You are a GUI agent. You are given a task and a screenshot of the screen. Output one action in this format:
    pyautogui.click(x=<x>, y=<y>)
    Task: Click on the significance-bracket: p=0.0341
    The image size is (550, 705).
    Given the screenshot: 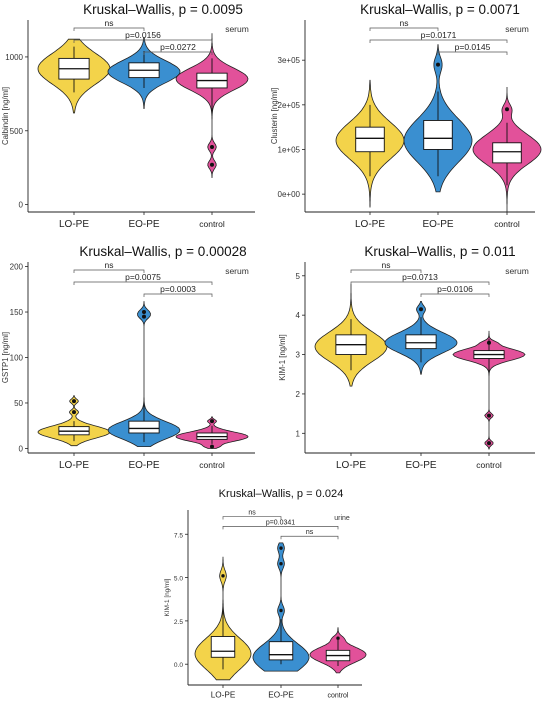 What is the action you would take?
    pyautogui.click(x=280, y=524)
    